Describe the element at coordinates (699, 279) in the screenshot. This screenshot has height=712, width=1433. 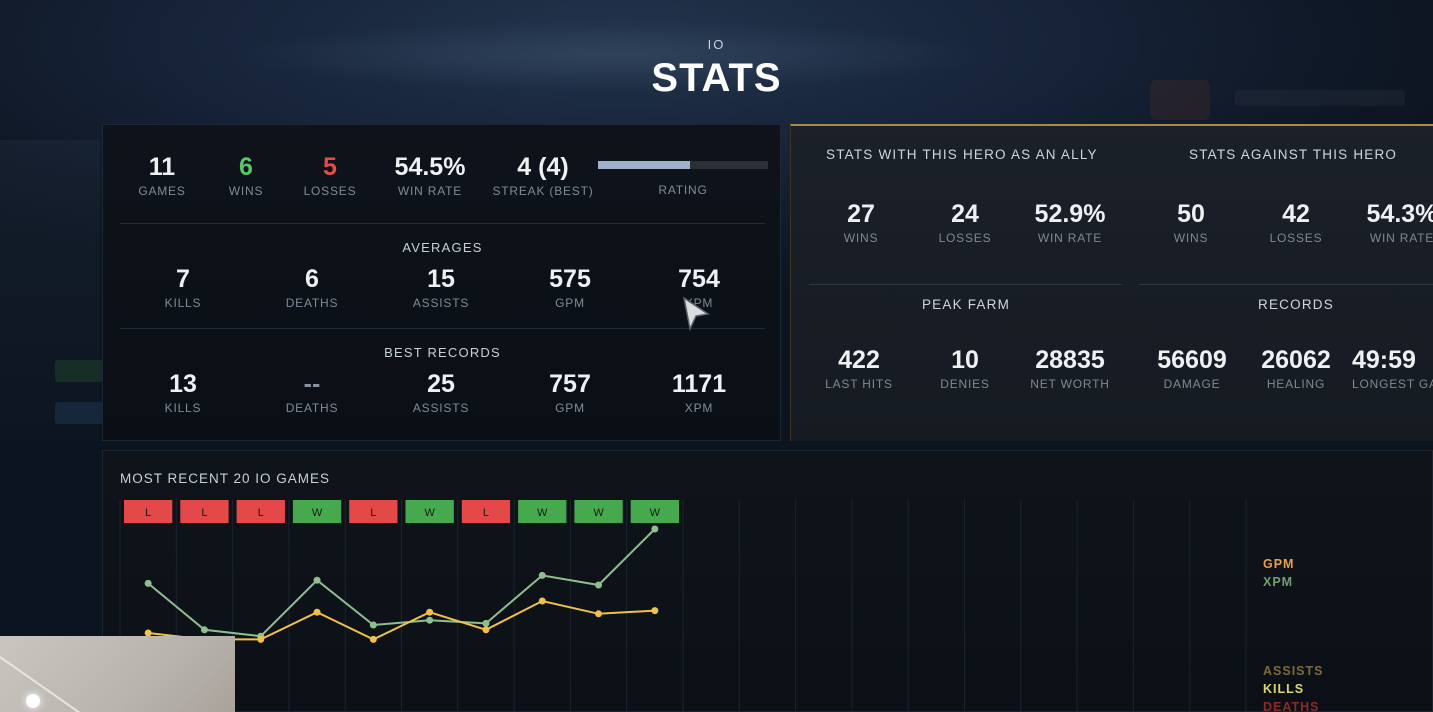
I see `avg-xpm-value: 754` at that location.